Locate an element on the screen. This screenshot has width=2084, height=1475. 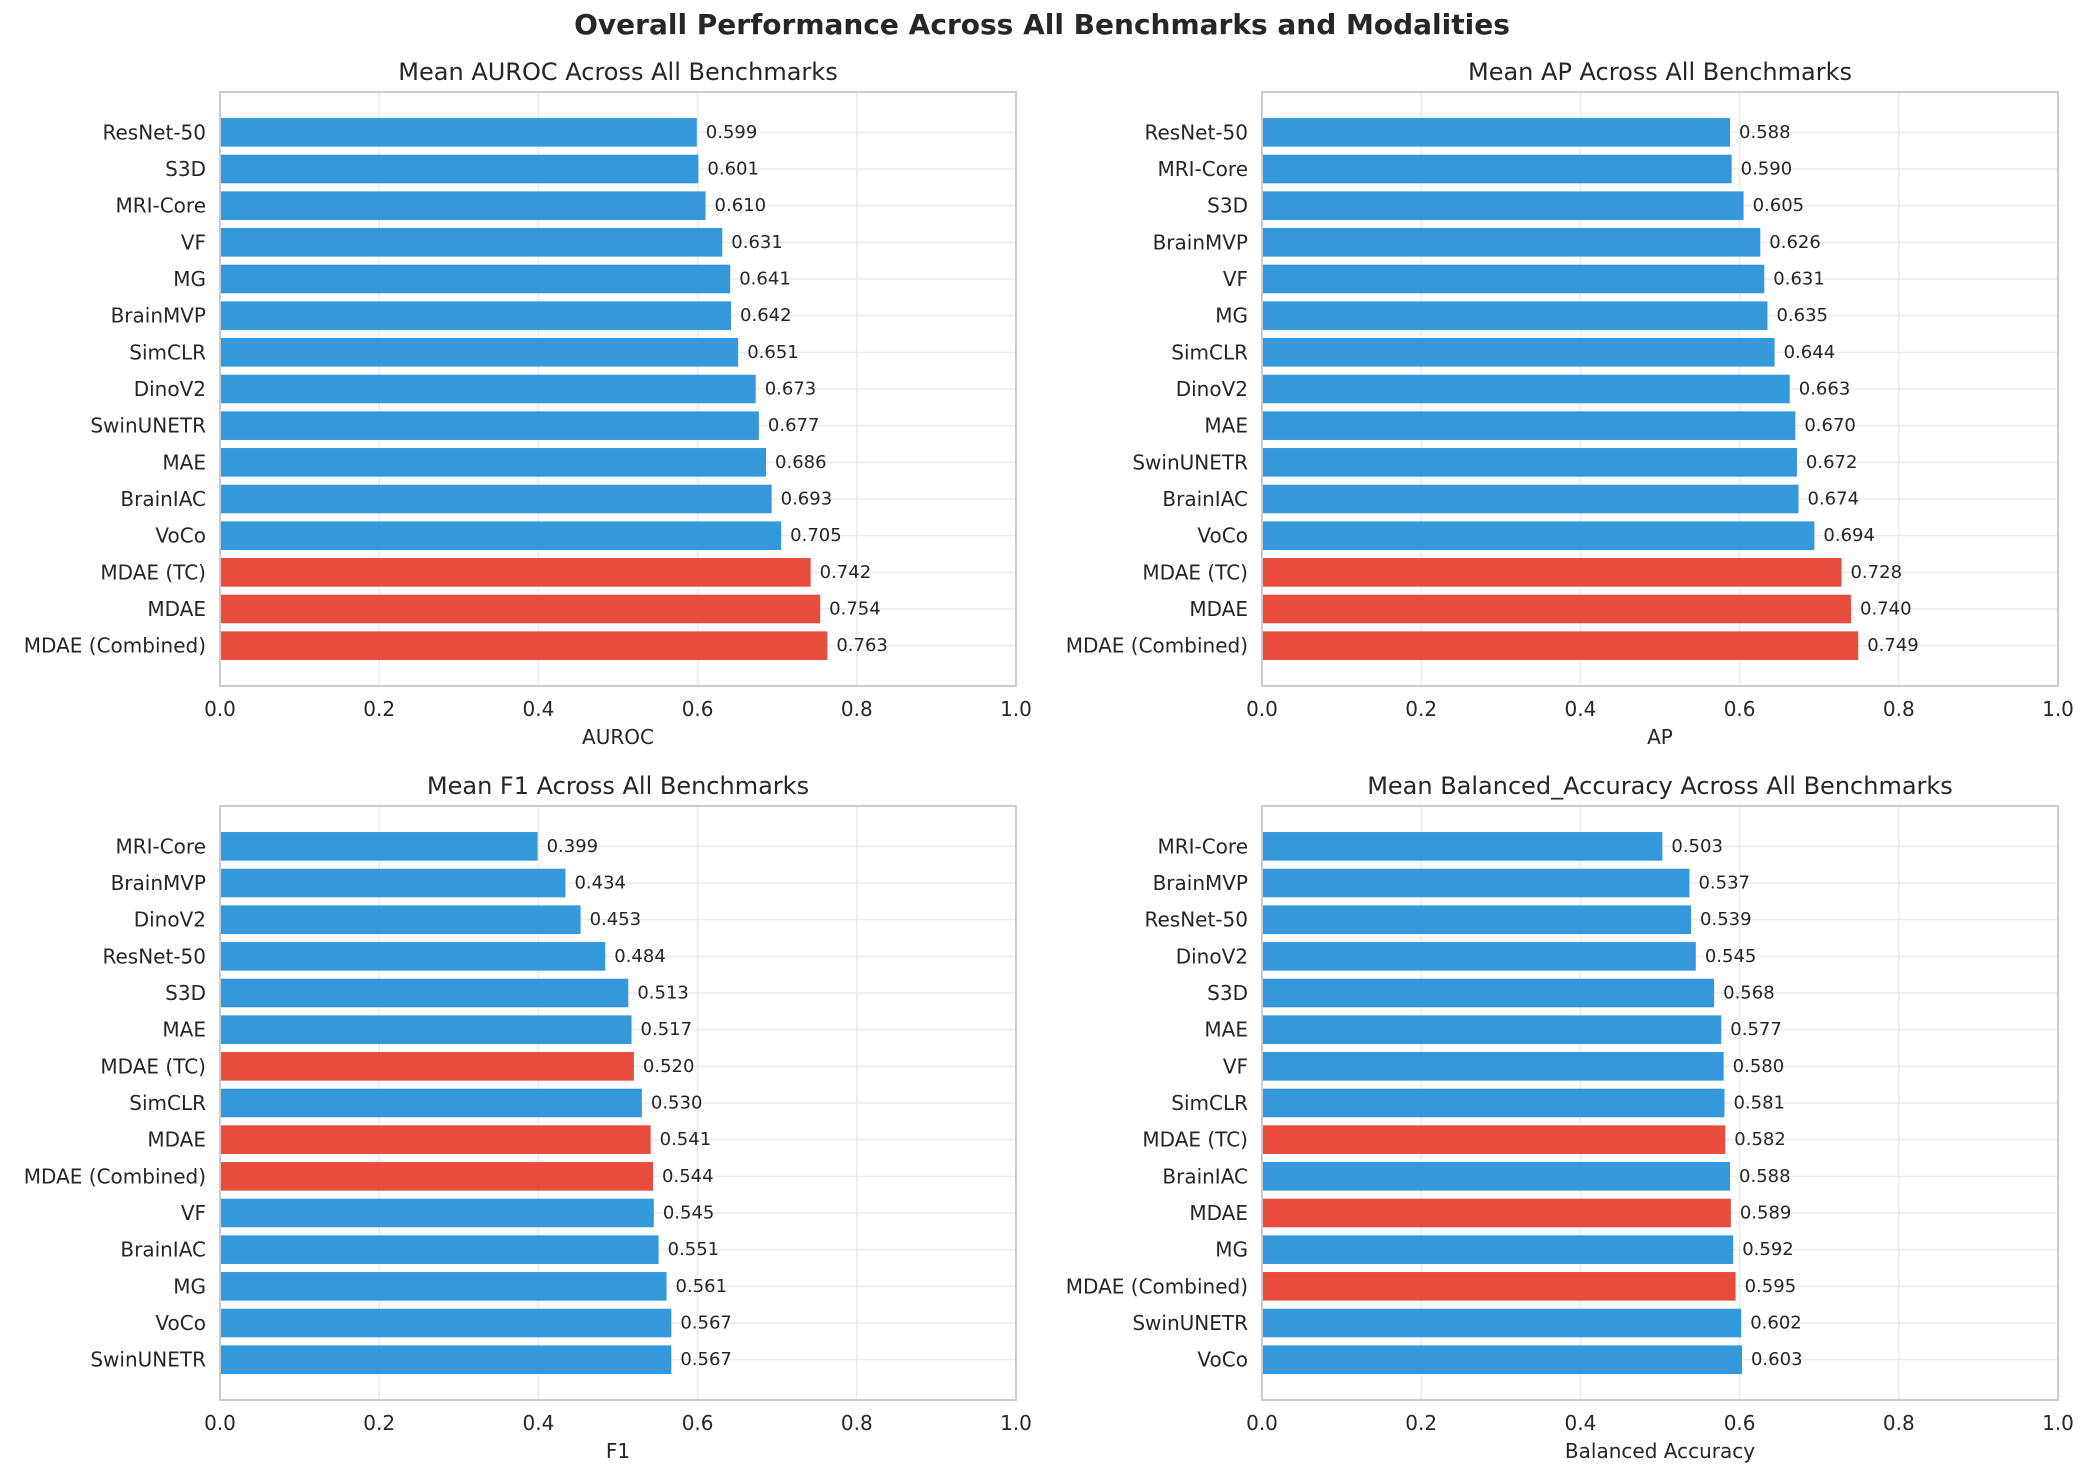
value-label: 0.686 is located at coordinates (801, 462).